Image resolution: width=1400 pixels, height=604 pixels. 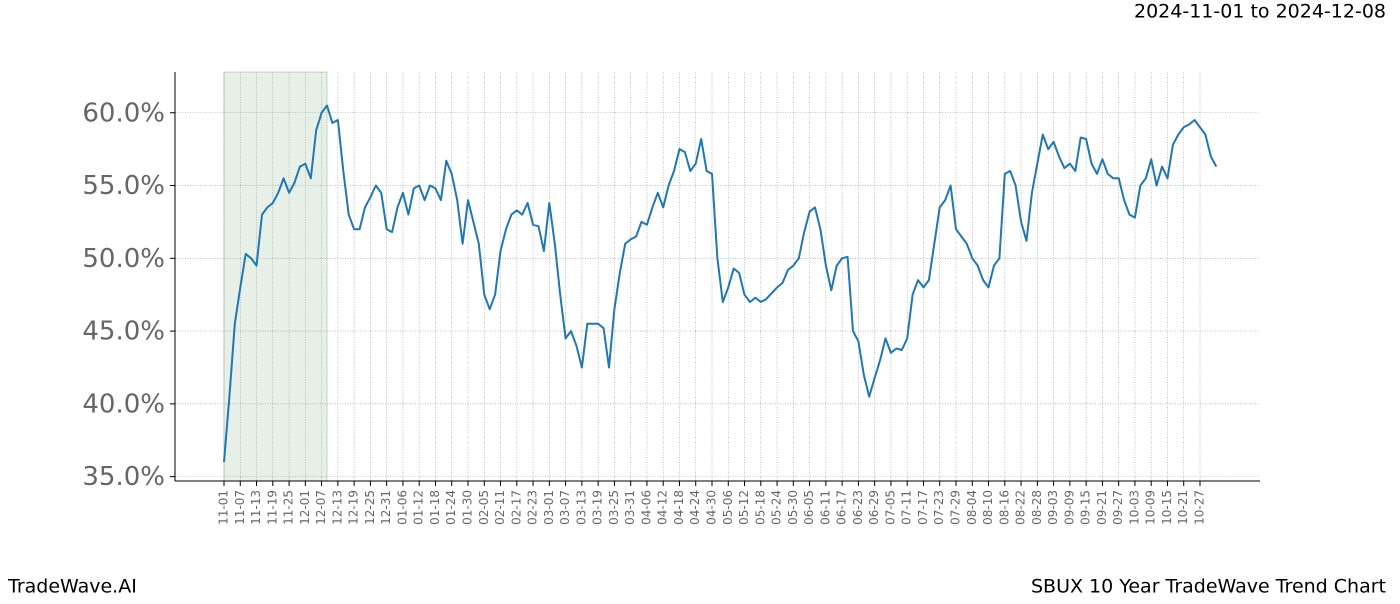 What do you see at coordinates (1260, 12) in the screenshot?
I see `header-date-range: 2024-11-01 to 2024-12-08` at bounding box center [1260, 12].